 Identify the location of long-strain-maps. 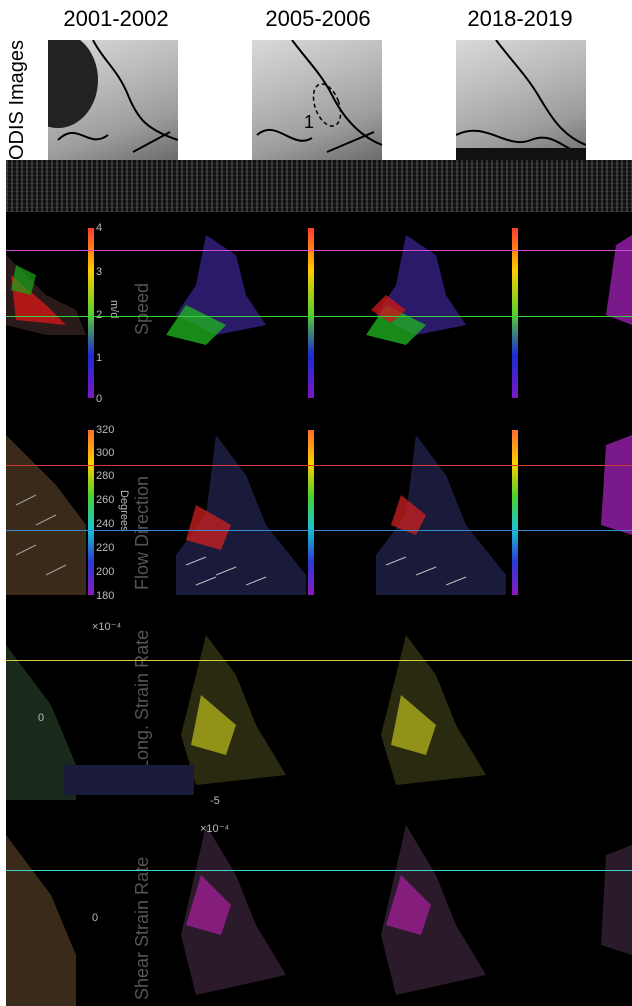
(246, 717).